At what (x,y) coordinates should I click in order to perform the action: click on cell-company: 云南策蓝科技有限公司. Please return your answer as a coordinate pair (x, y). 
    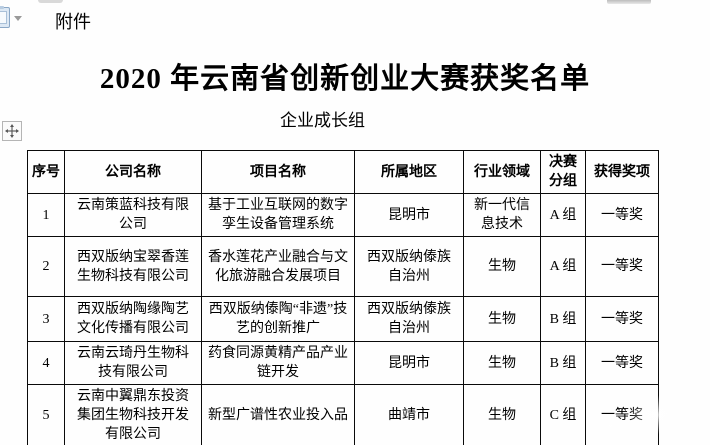
    Looking at the image, I should click on (133, 215).